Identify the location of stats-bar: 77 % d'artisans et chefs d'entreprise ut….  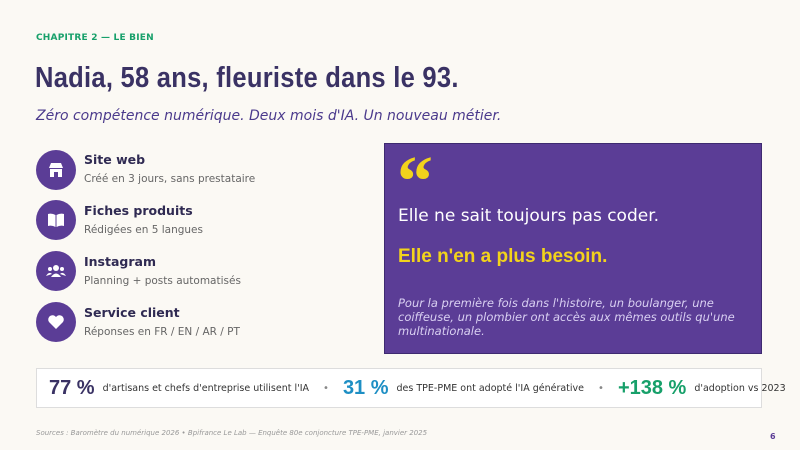
(411, 388).